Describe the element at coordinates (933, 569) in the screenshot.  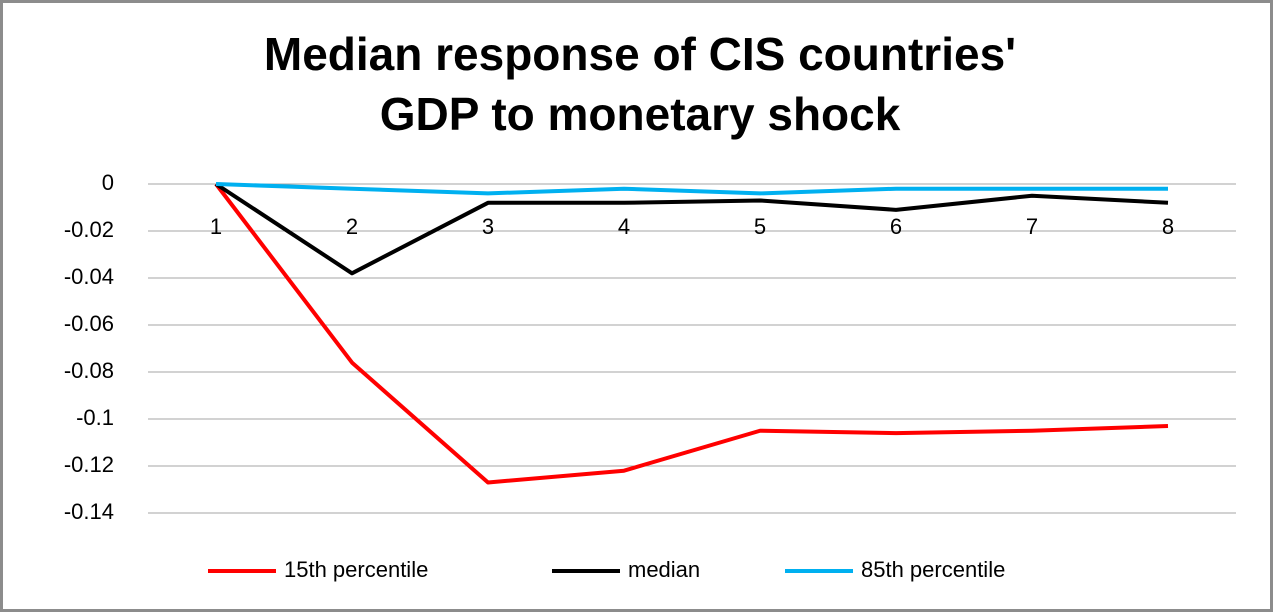
I see `legend-label: 85th percentile` at that location.